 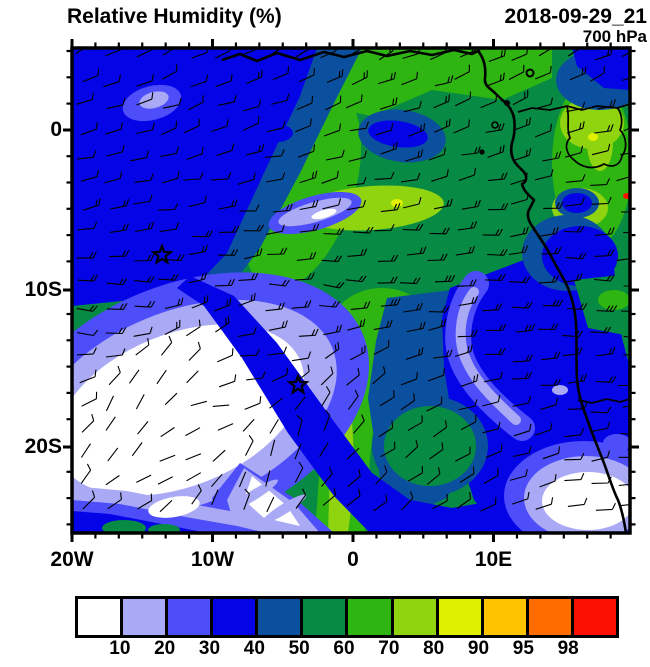 What do you see at coordinates (165, 648) in the screenshot?
I see `colorbar-level-label: 20` at bounding box center [165, 648].